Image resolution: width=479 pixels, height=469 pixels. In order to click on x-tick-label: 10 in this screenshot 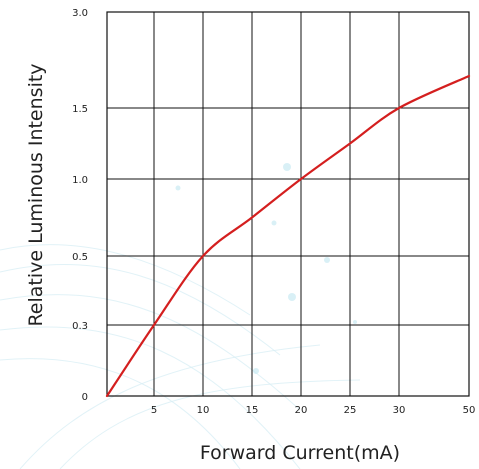, I will do `click(203, 410)`.